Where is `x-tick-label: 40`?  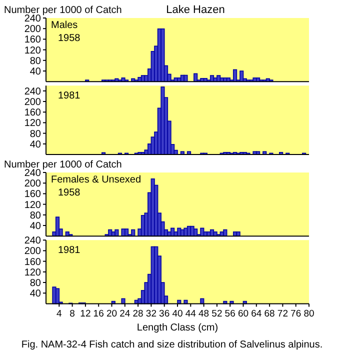 x-tick-label: 40 is located at coordinates (177, 314).